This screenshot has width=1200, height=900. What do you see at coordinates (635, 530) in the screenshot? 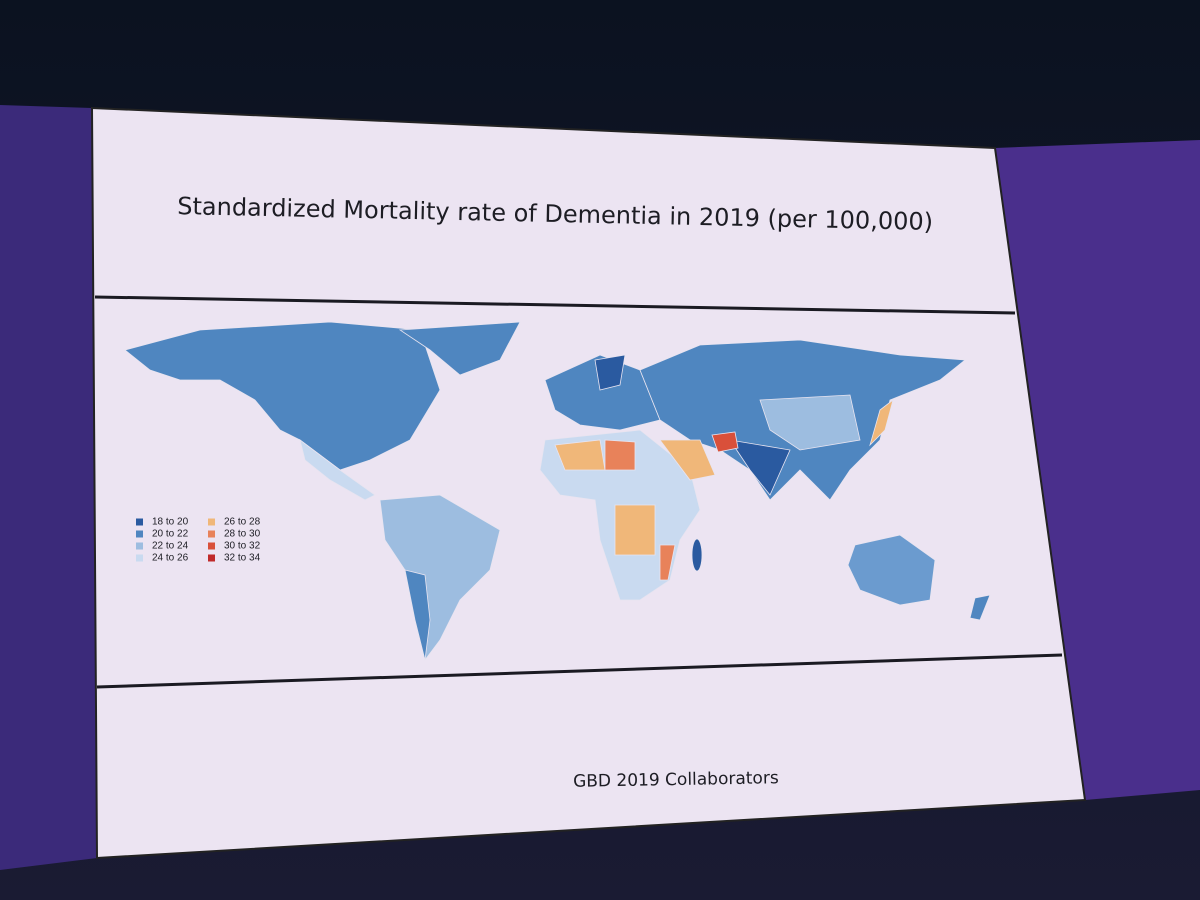
I see `central-africa` at bounding box center [635, 530].